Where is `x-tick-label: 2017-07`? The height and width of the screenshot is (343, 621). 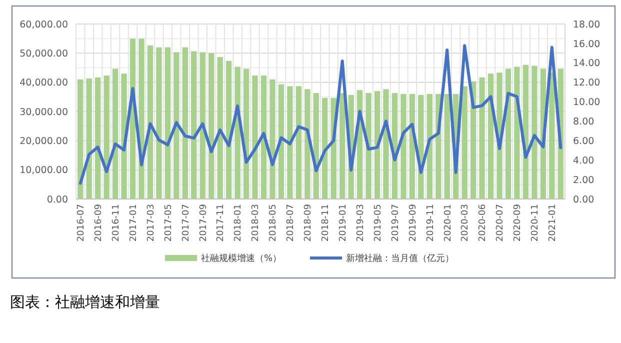 x-tick-label: 2017-07 is located at coordinates (186, 223).